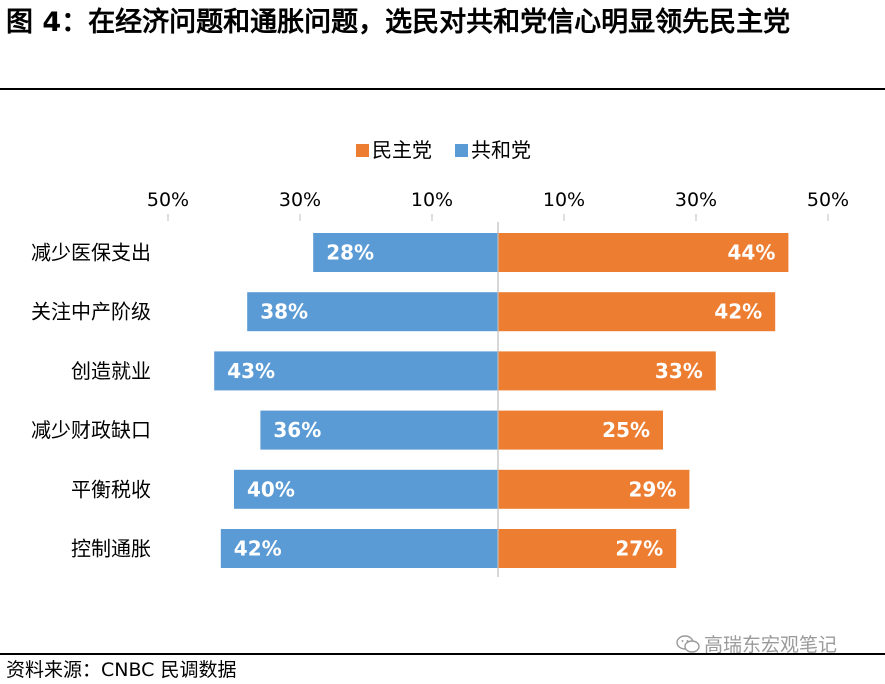 The width and height of the screenshot is (885, 684). What do you see at coordinates (297, 430) in the screenshot?
I see `data-label-left-3: 36%` at bounding box center [297, 430].